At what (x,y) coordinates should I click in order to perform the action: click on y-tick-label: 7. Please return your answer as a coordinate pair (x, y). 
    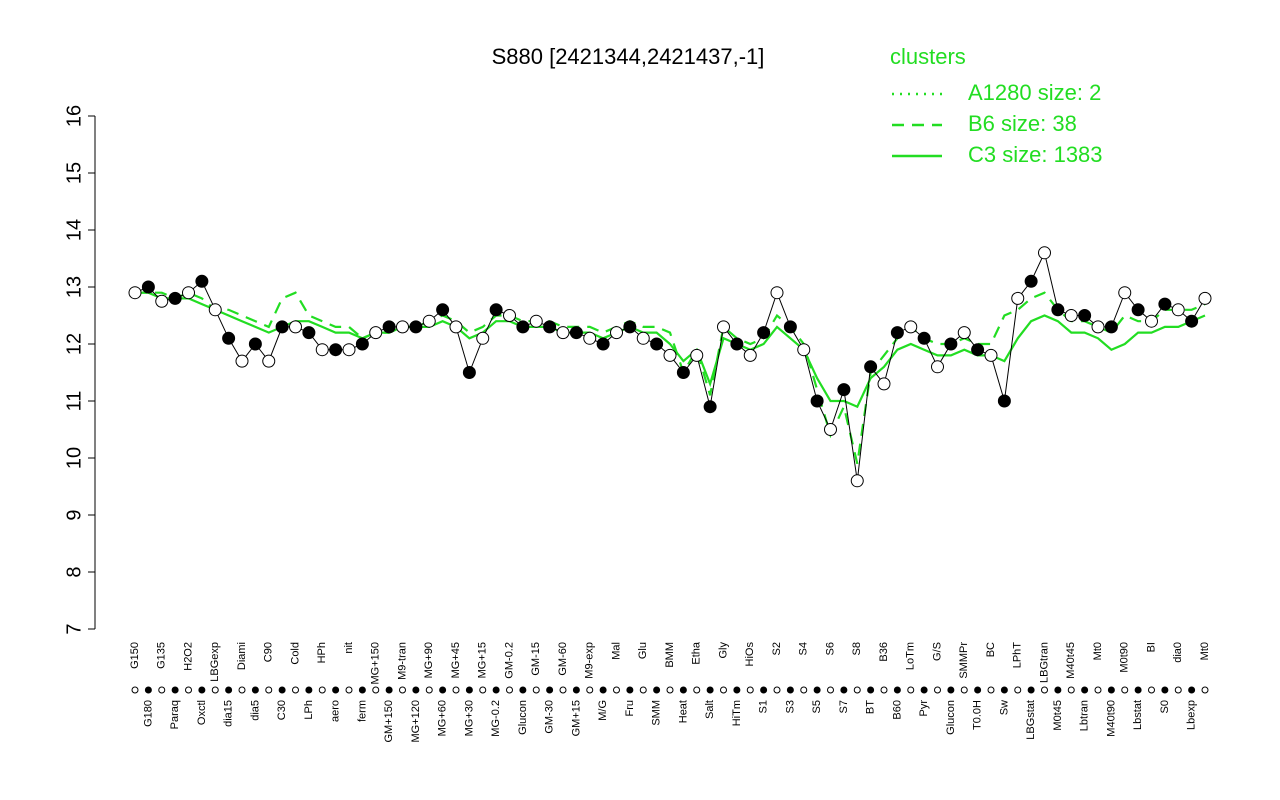
    Looking at the image, I should click on (74, 628).